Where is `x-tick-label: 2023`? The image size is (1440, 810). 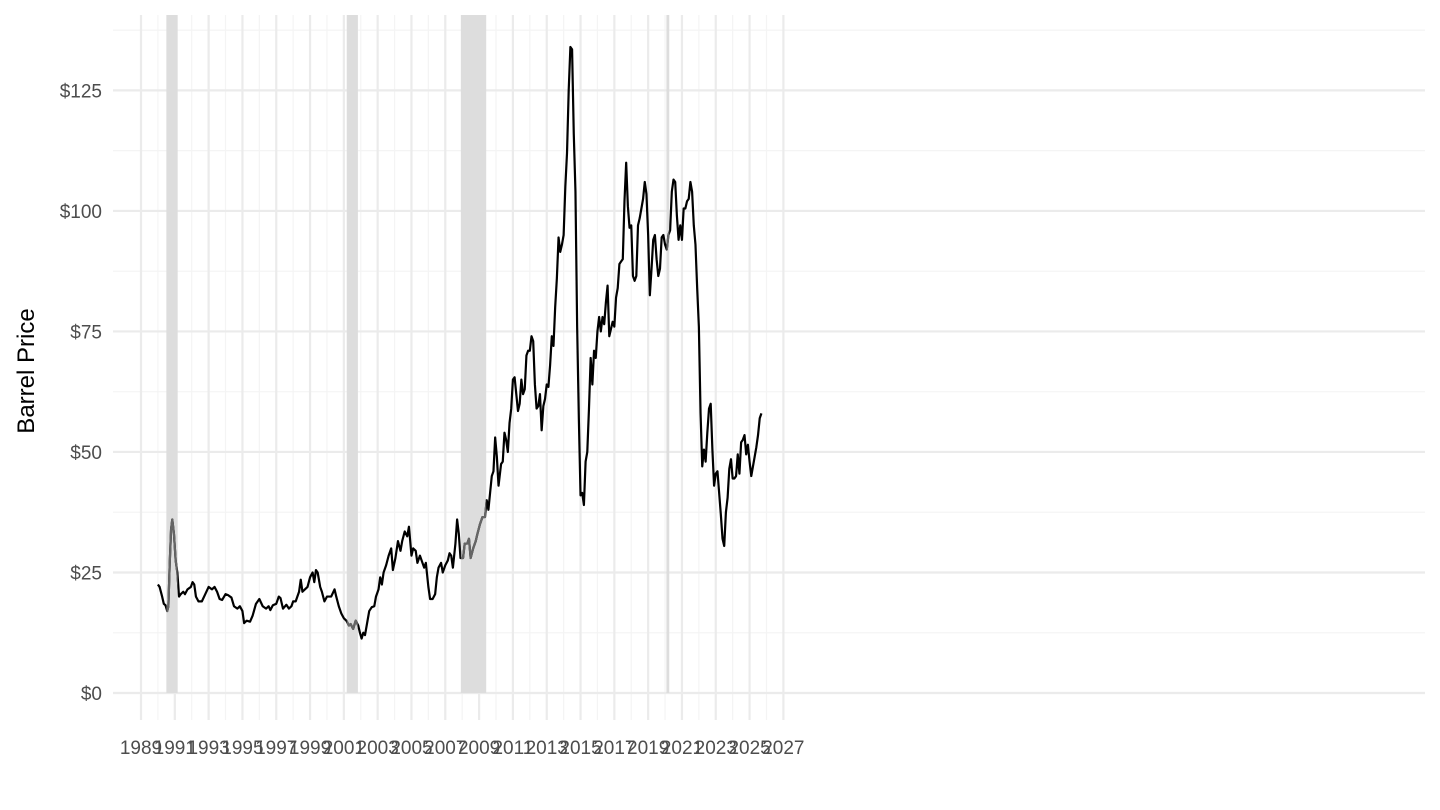
x-tick-label: 2023 is located at coordinates (716, 748).